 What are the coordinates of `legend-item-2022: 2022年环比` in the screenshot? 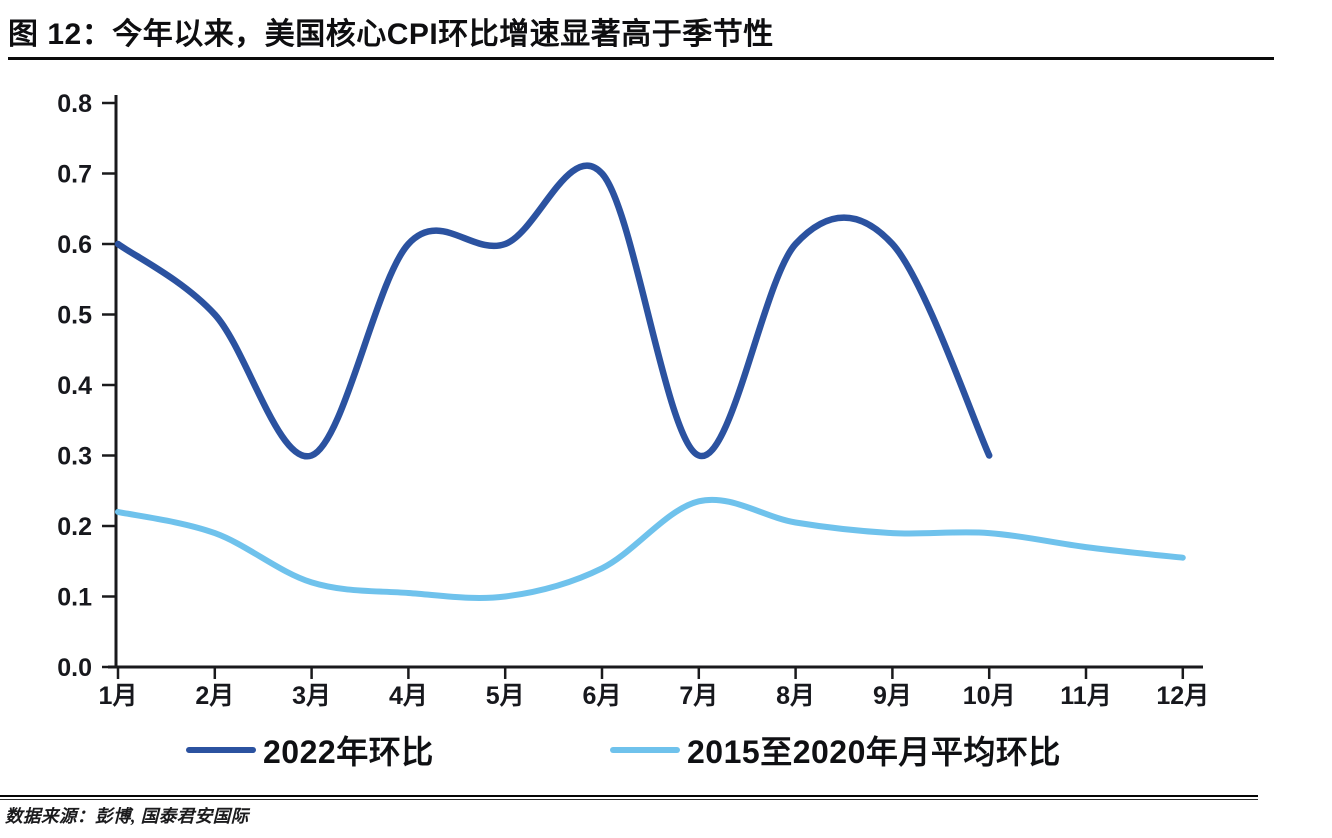 It's located at (310, 750).